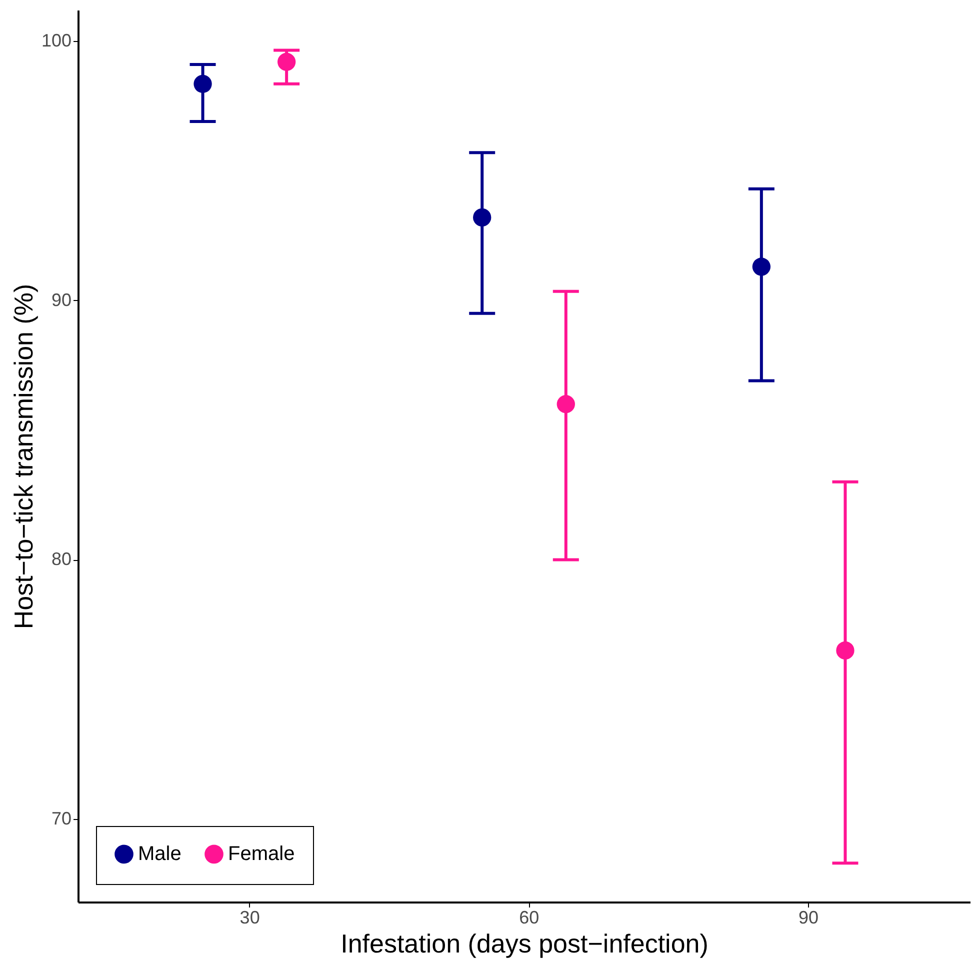 The image size is (979, 970). Describe the element at coordinates (61, 818) in the screenshot. I see `y-tick-label: 70` at that location.